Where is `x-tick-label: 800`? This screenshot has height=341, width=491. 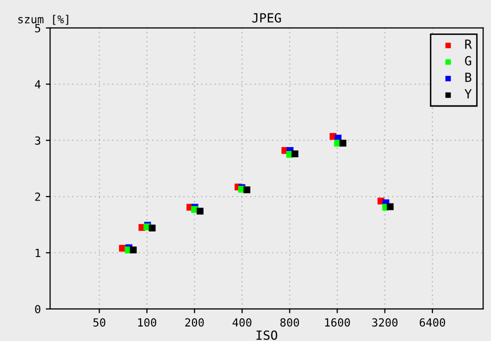 x-tick-label: 800 is located at coordinates (289, 322).